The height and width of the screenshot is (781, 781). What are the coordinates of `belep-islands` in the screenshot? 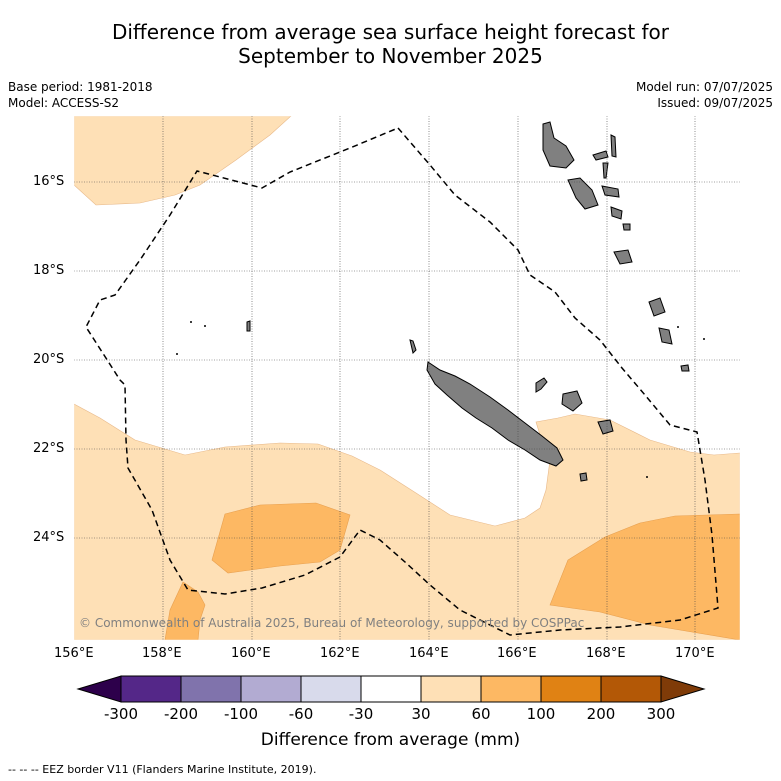 It's located at (413, 346).